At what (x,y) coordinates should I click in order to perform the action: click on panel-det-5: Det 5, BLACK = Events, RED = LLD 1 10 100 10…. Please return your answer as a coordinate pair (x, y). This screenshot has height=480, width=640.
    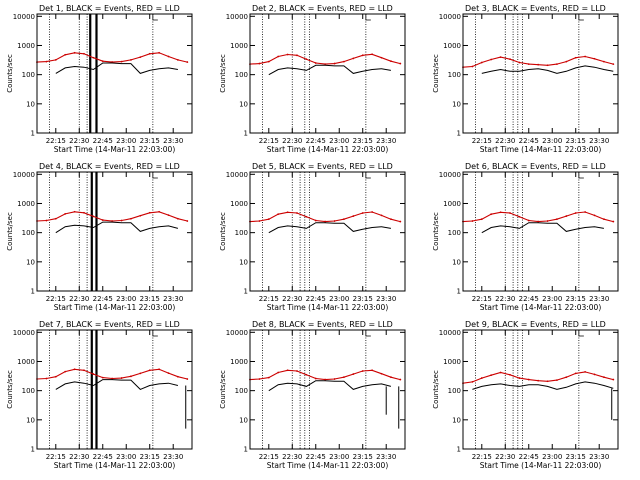
    Looking at the image, I should click on (312, 237).